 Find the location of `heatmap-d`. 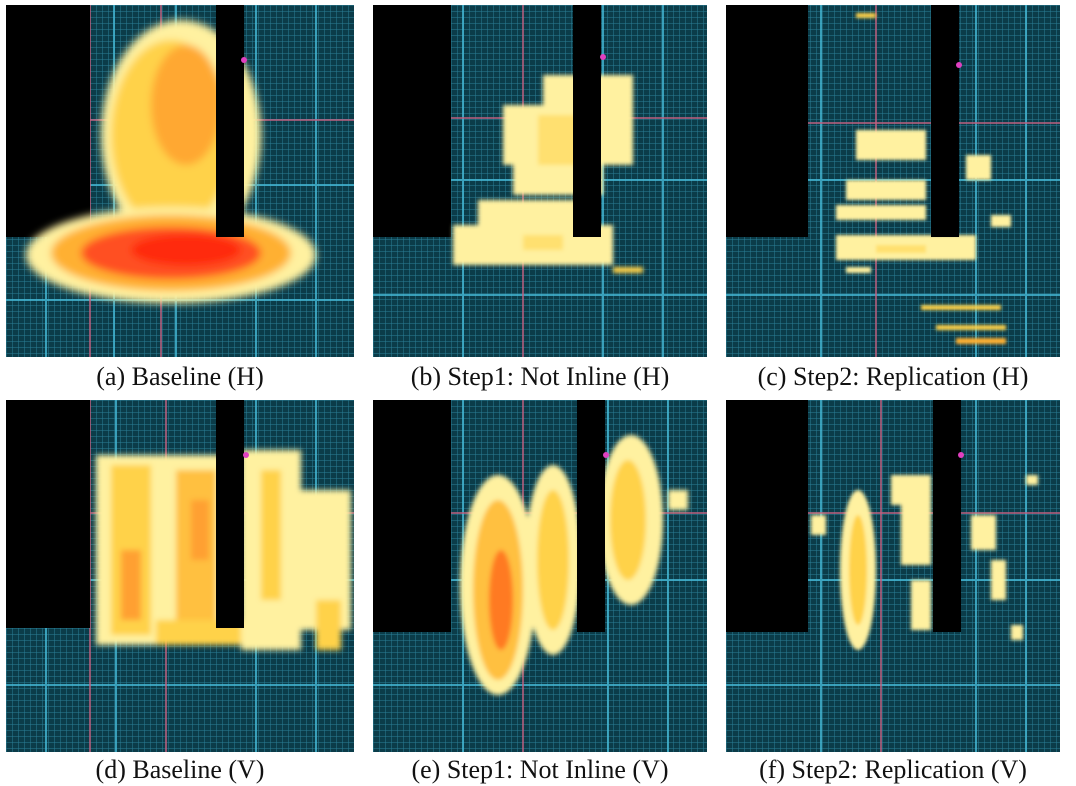

heatmap-d is located at coordinates (180, 576).